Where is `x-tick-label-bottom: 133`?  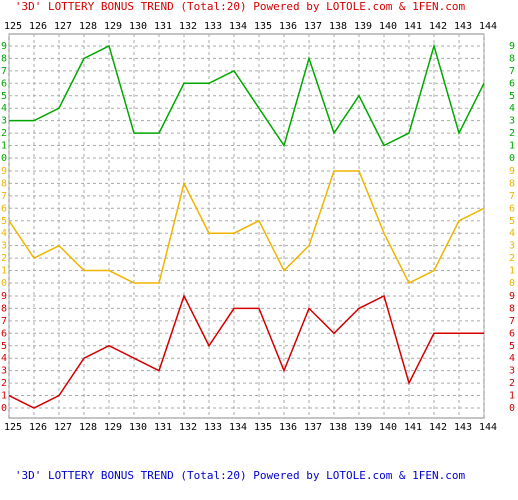 x-tick-label-bottom: 133 is located at coordinates (213, 427).